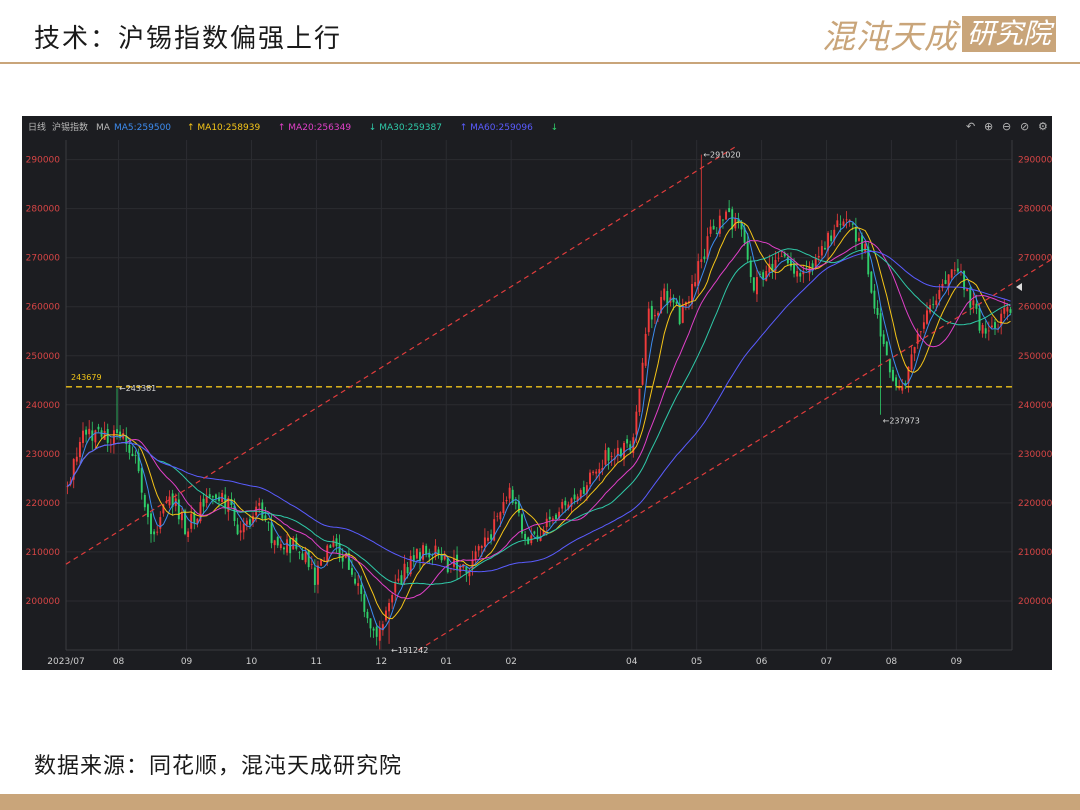 The width and height of the screenshot is (1080, 810). Describe the element at coordinates (316, 662) in the screenshot. I see `x-tick-label: 11` at that location.